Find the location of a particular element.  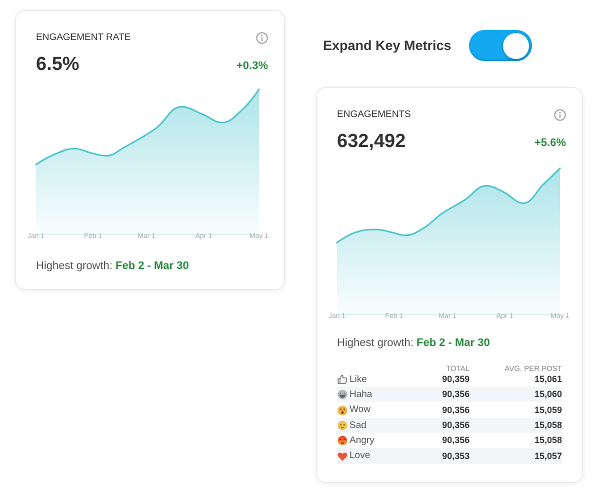

data-label: 90,359 is located at coordinates (456, 379).